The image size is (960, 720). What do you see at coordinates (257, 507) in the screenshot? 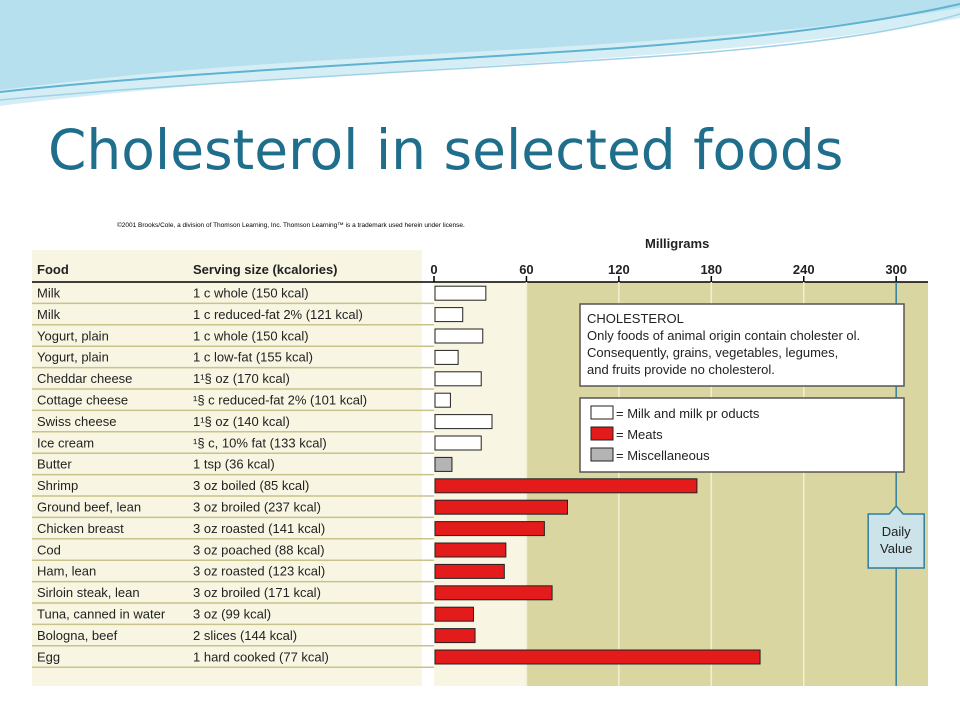
I see `row-serving-label: 3 oz broiled (237 kcal)` at bounding box center [257, 507].